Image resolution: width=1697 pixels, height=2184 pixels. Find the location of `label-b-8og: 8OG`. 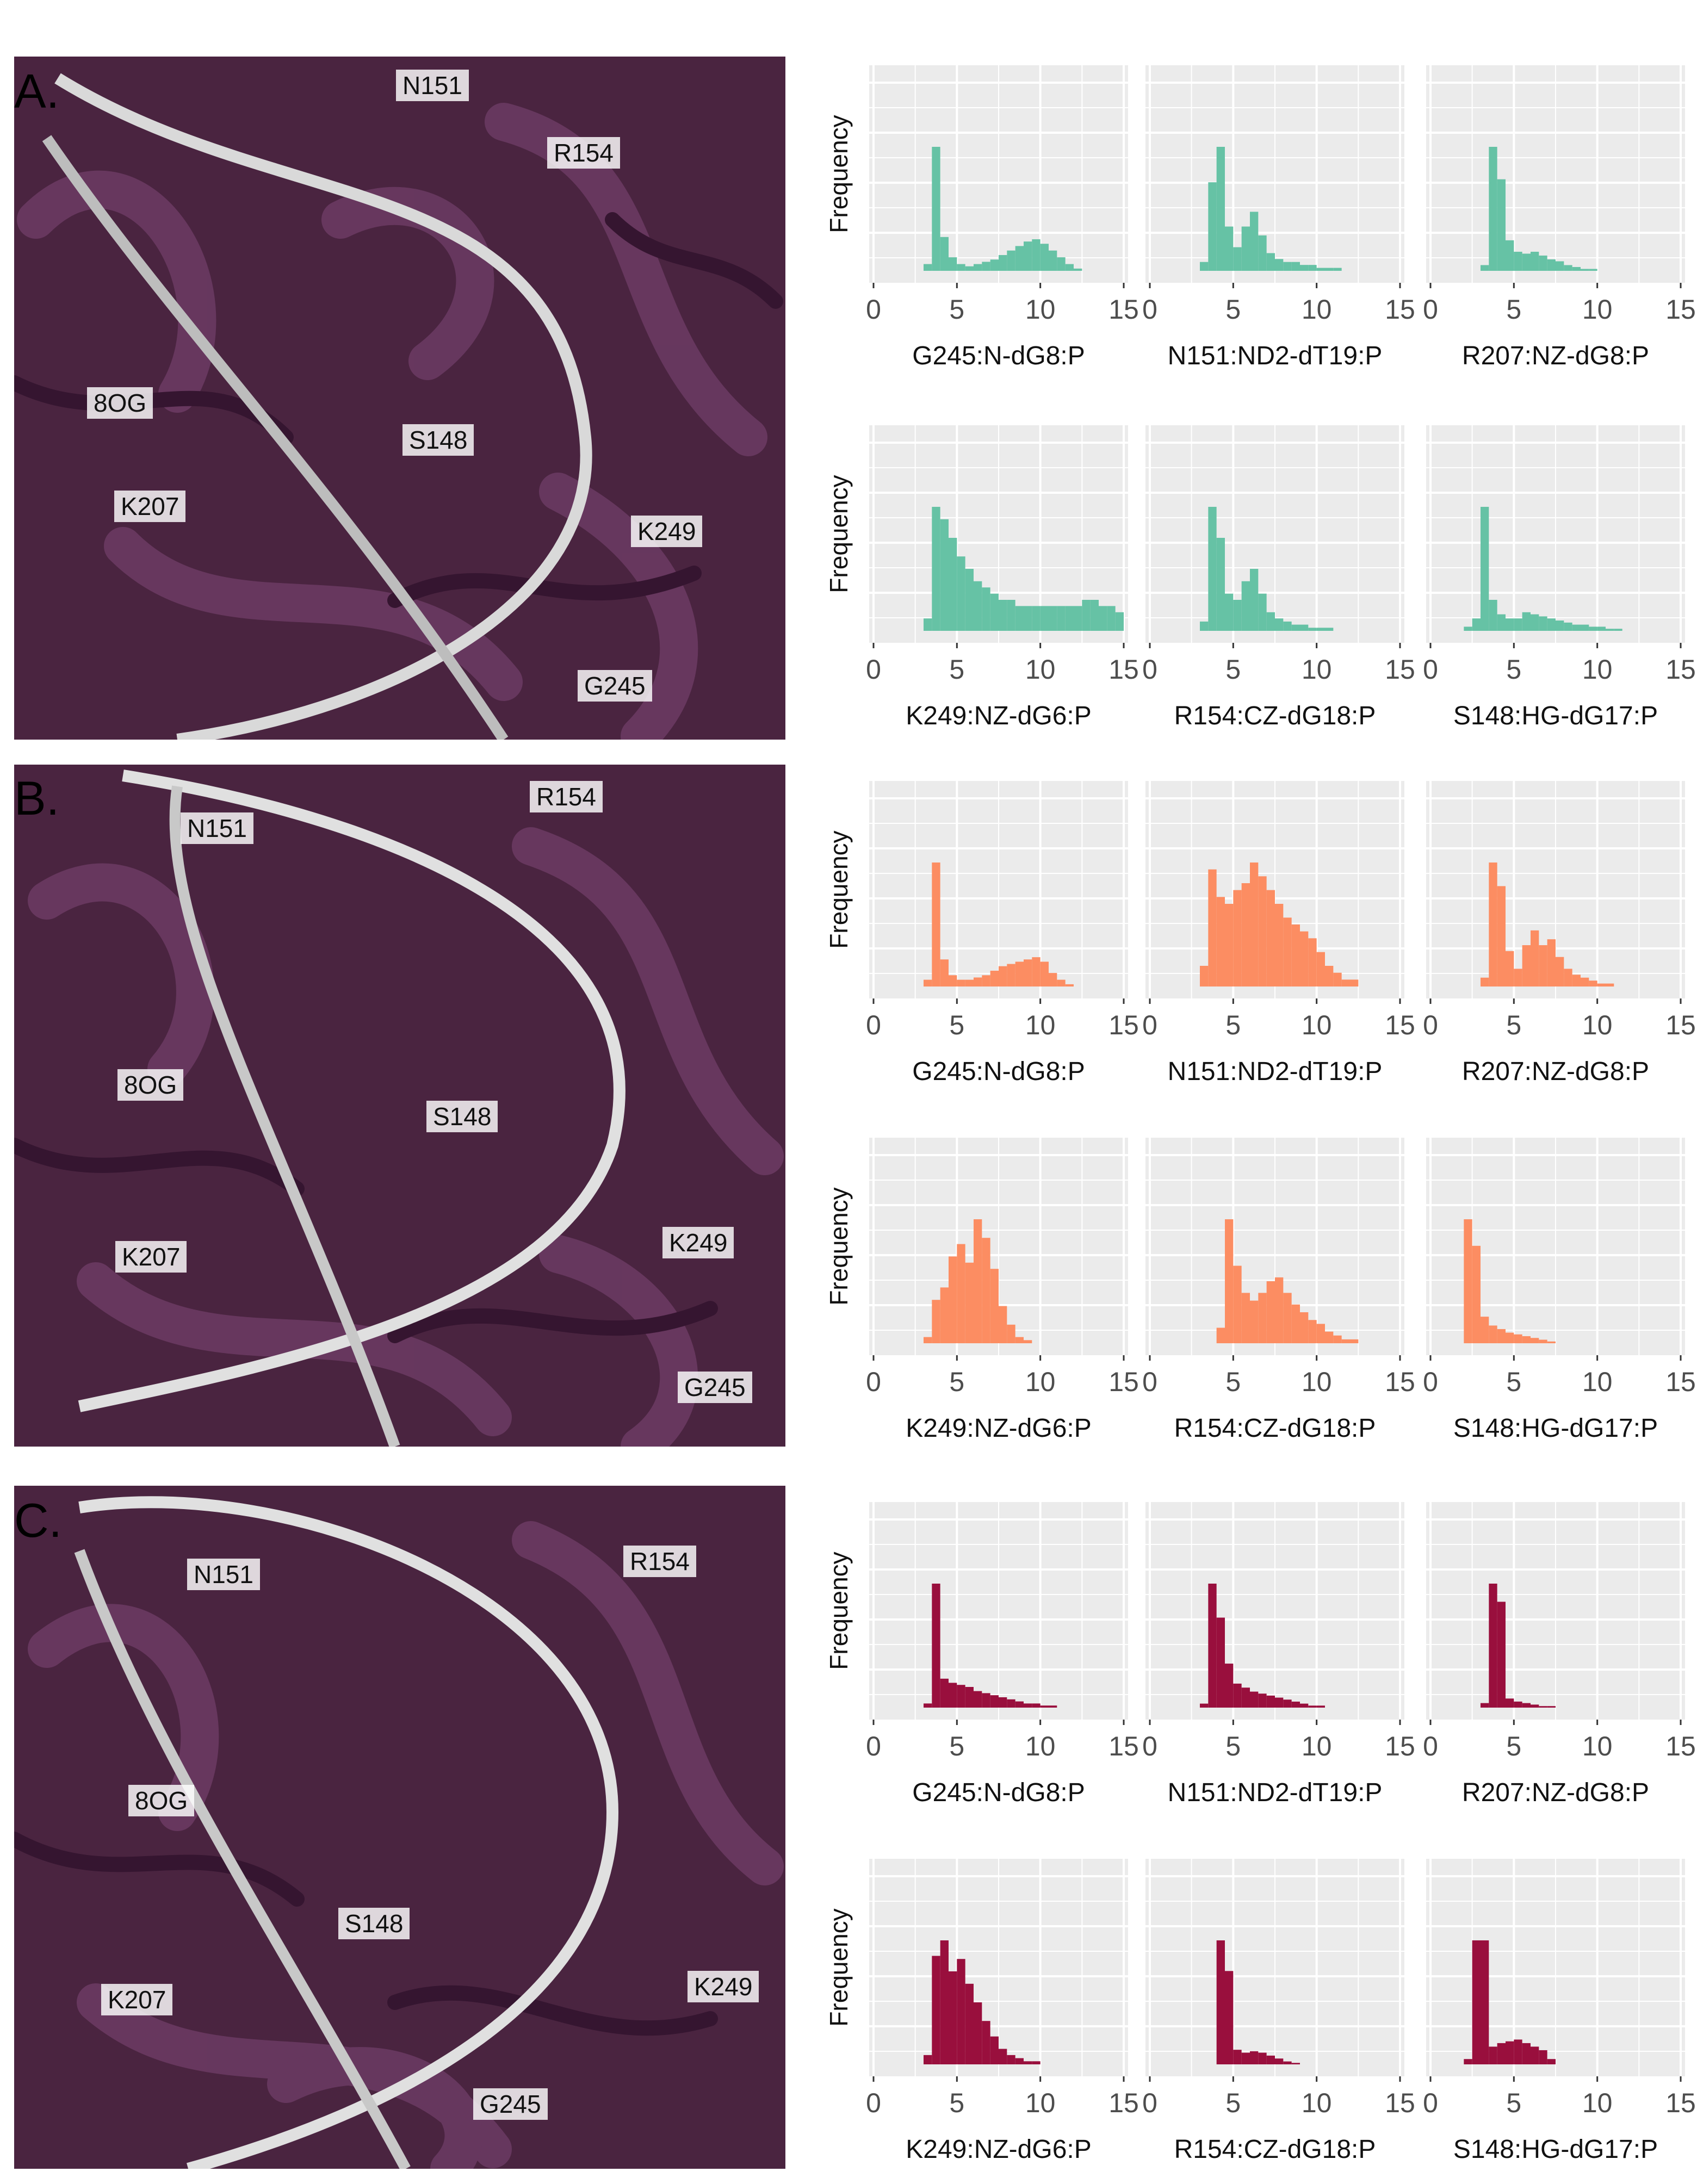

label-b-8og: 8OG is located at coordinates (150, 1085).